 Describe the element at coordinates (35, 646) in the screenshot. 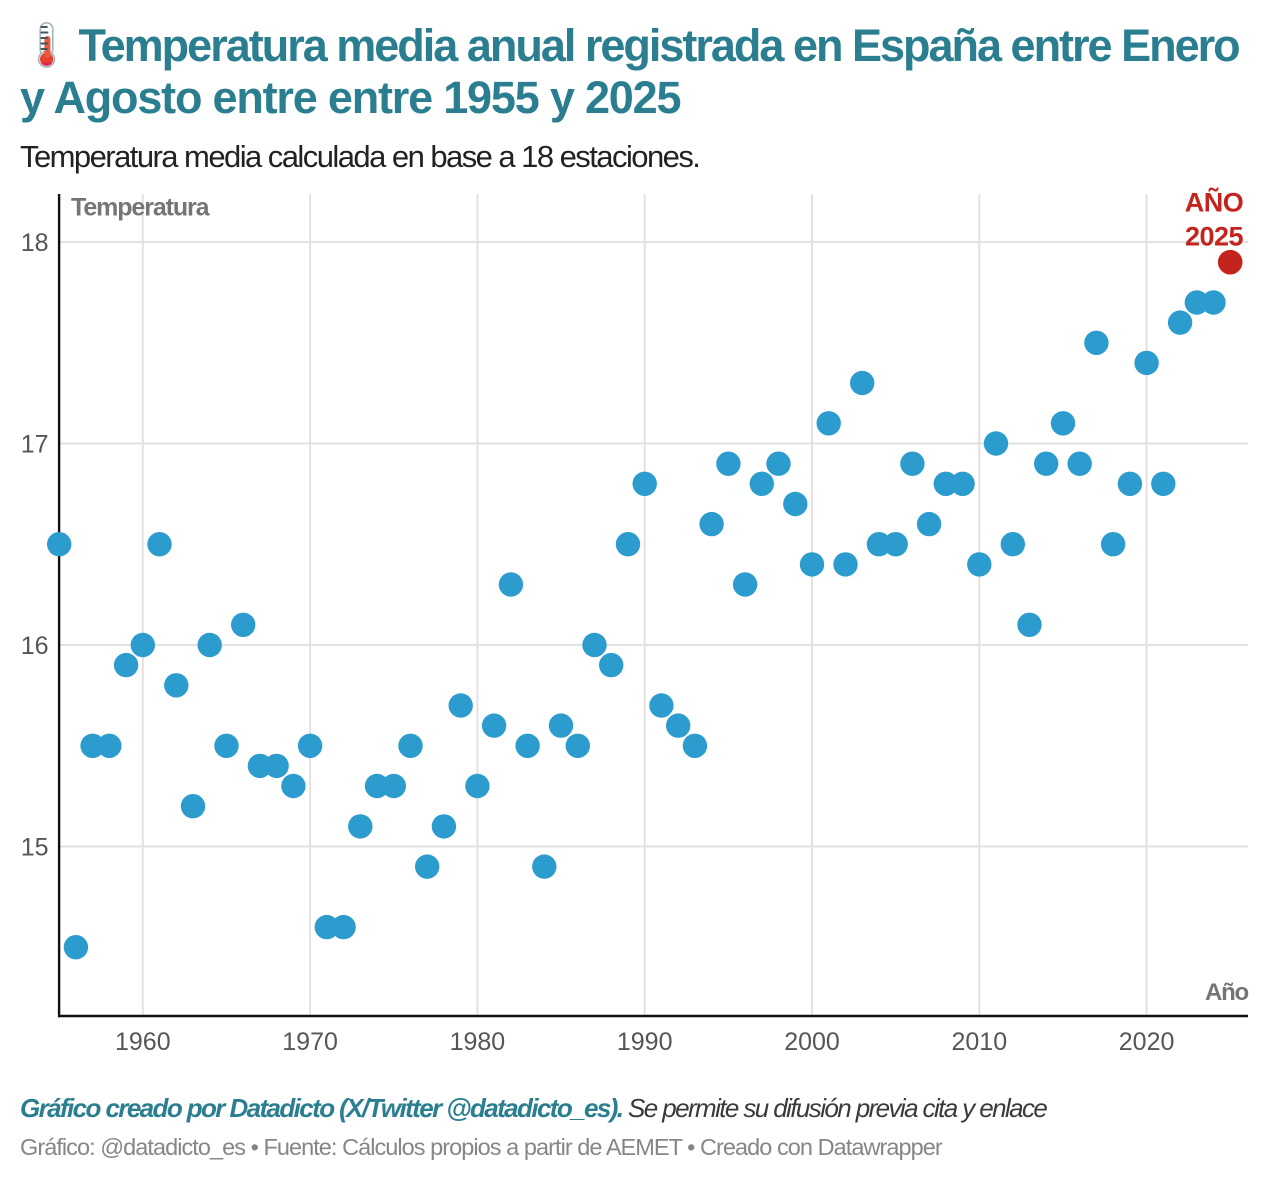

I see `svg-text: 16` at that location.